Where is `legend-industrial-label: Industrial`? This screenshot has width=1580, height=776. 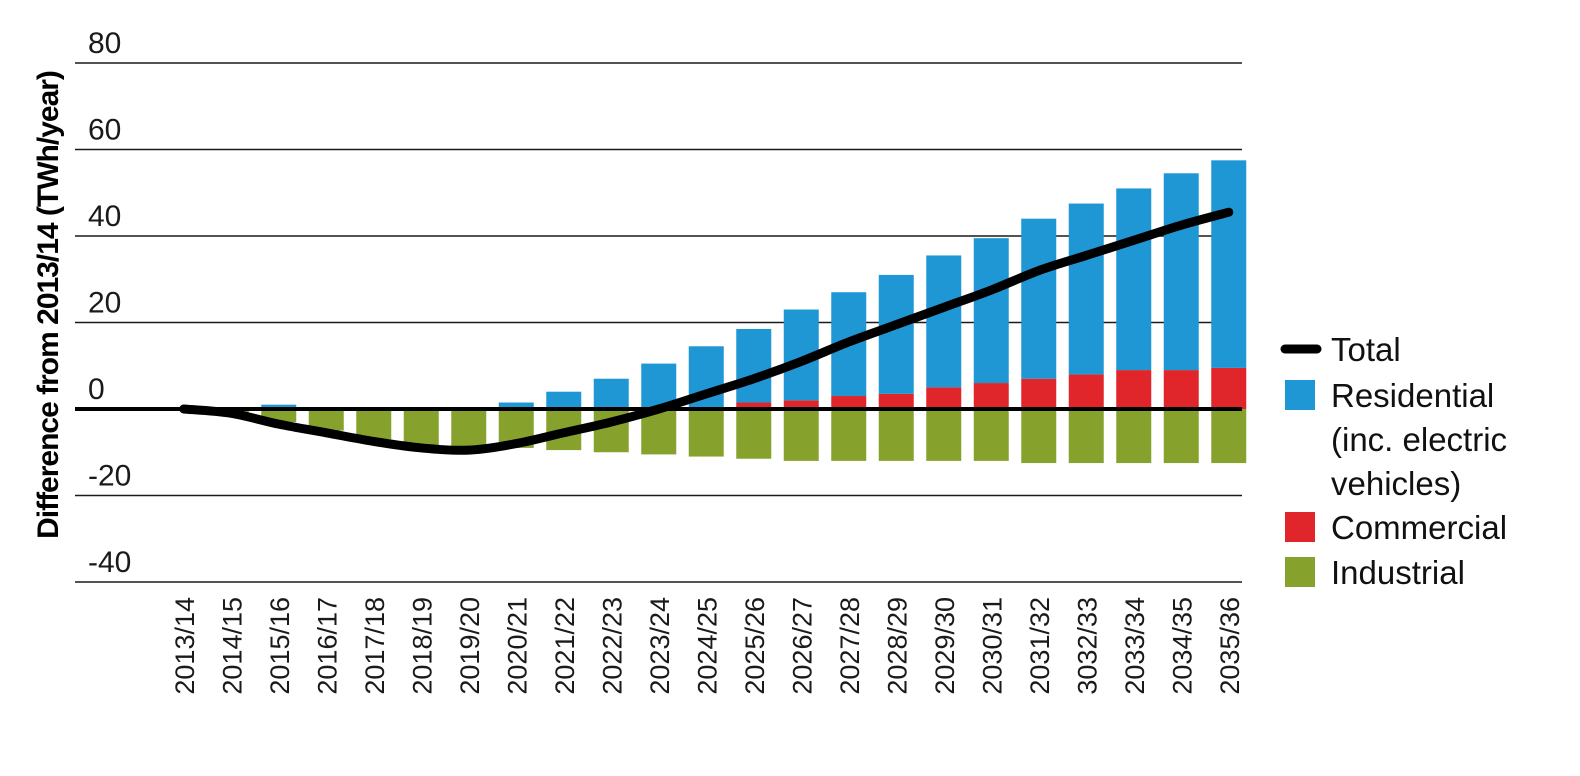
legend-industrial-label: Industrial is located at coordinates (1398, 572).